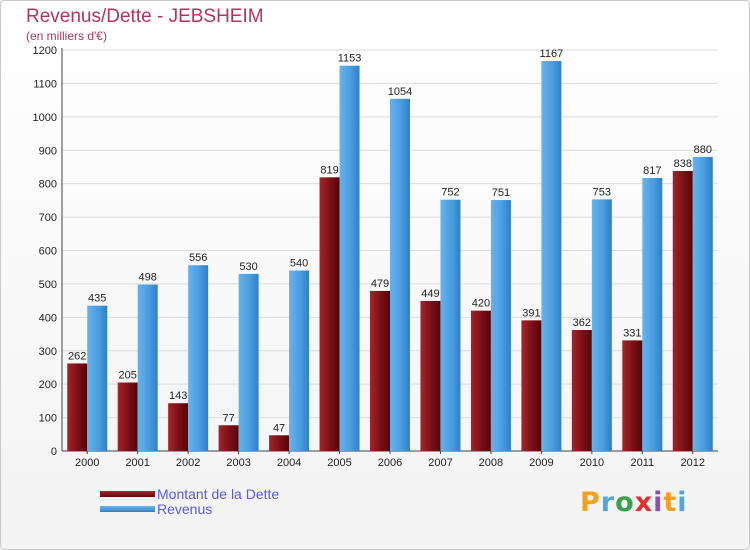 Image resolution: width=750 pixels, height=550 pixels. I want to click on x-tick-label: 2005, so click(339, 463).